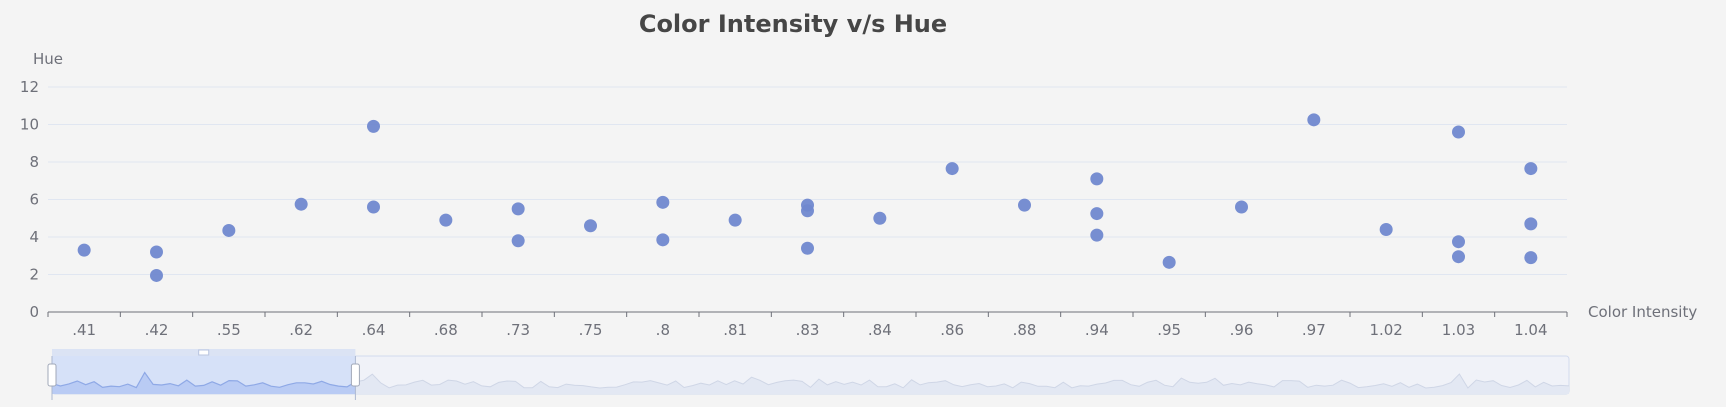 The height and width of the screenshot is (407, 1726). Describe the element at coordinates (880, 330) in the screenshot. I see `x-tick-label: .84` at that location.